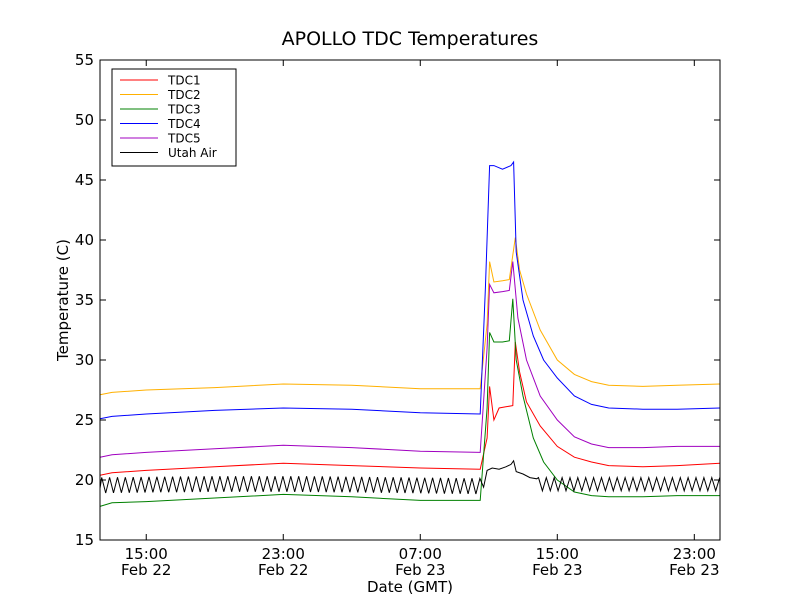 Image resolution: width=800 pixels, height=600 pixels. What do you see at coordinates (410, 39) in the screenshot?
I see `chart-title: APOLLO TDC Temperatures` at bounding box center [410, 39].